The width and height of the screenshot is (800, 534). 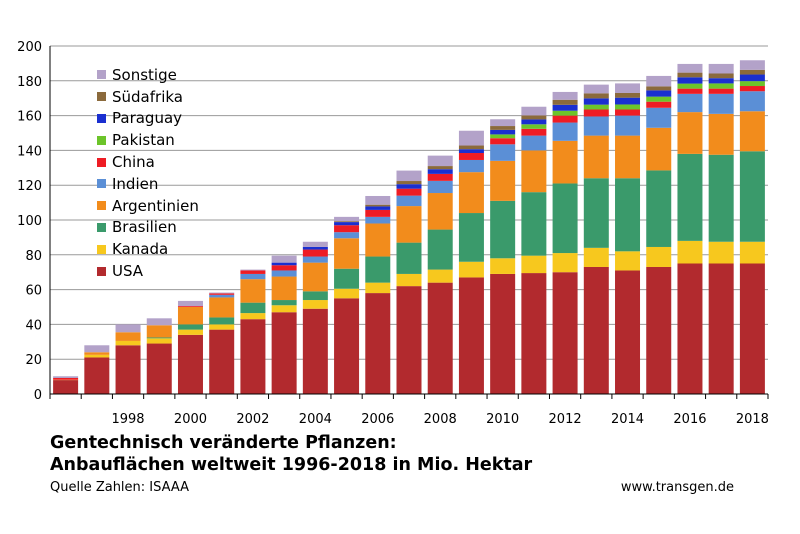 I want to click on legend-label: Sonstige, so click(x=144, y=74).